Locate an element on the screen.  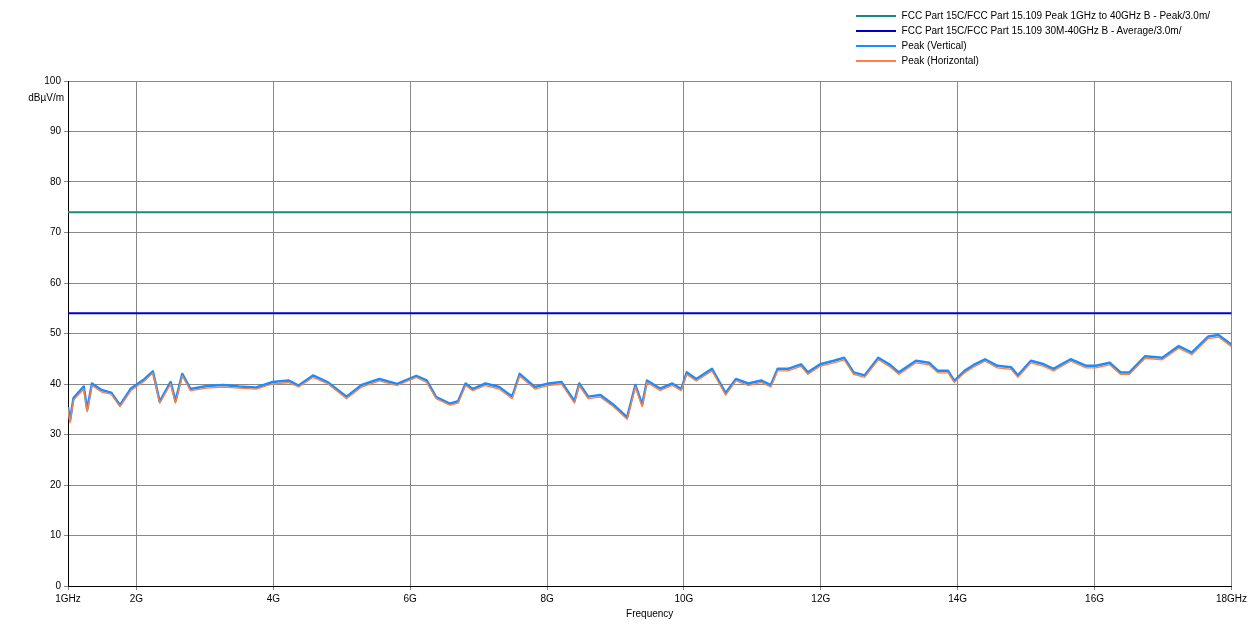
y-tick-label: 10 is located at coordinates (55, 535).